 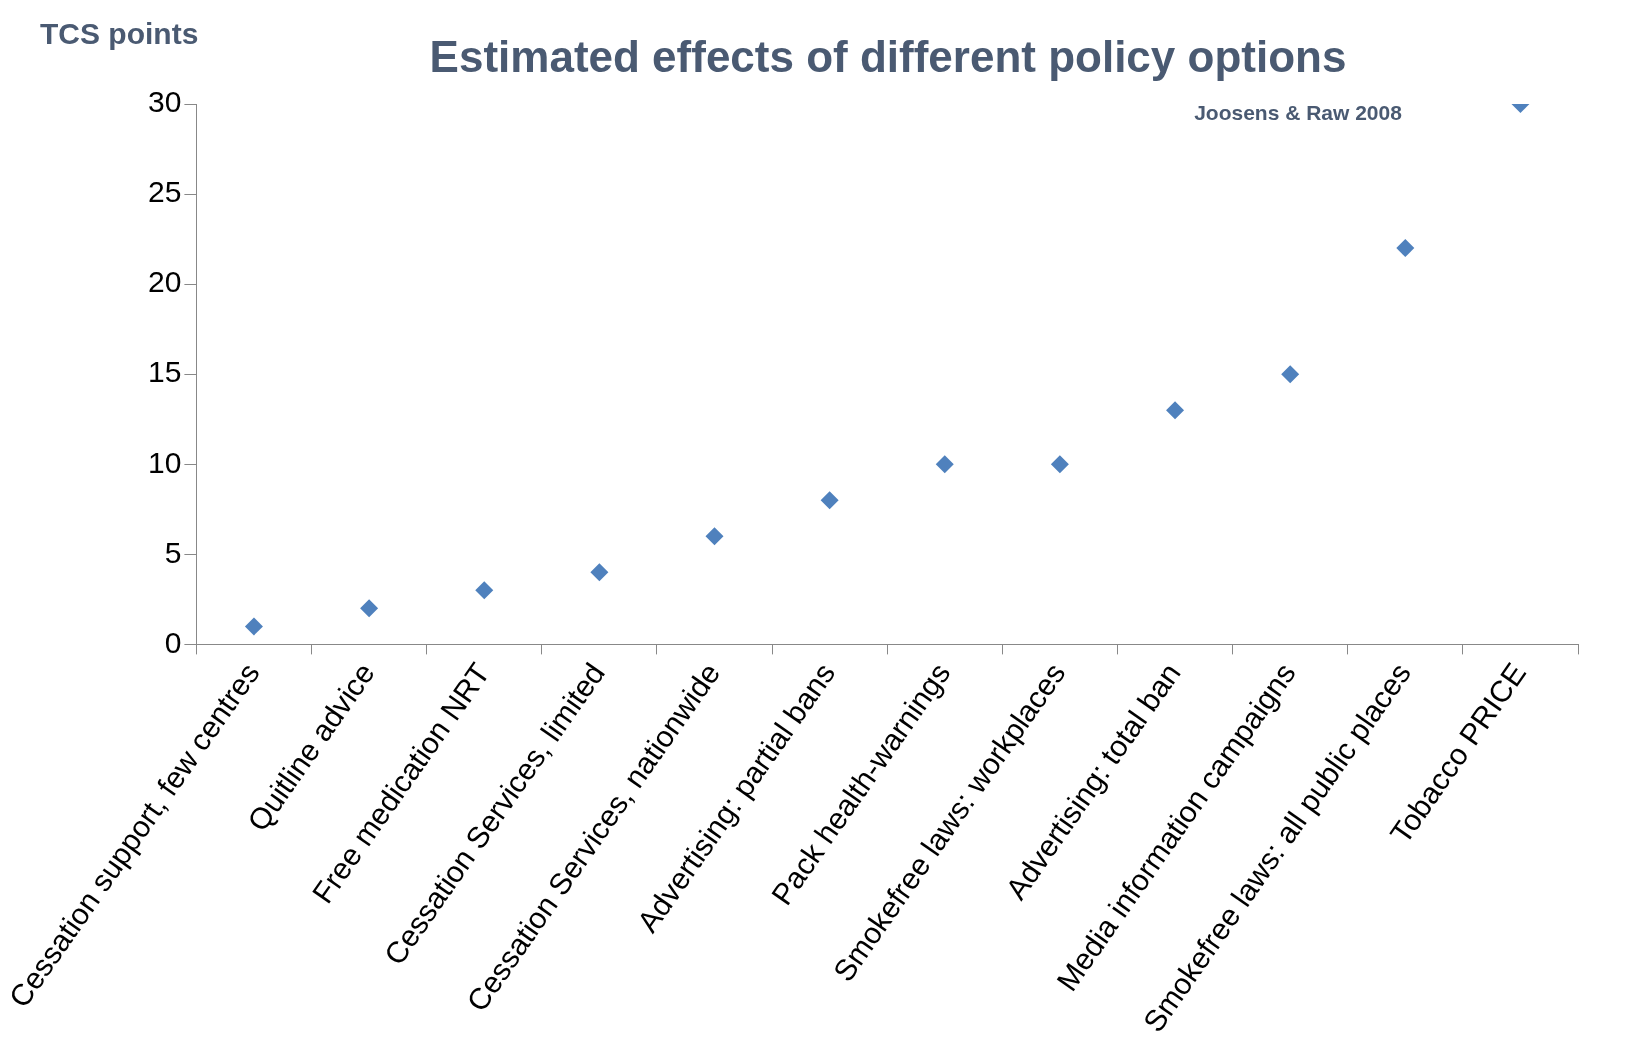 What do you see at coordinates (165, 102) in the screenshot?
I see `y-tick-label: 30` at bounding box center [165, 102].